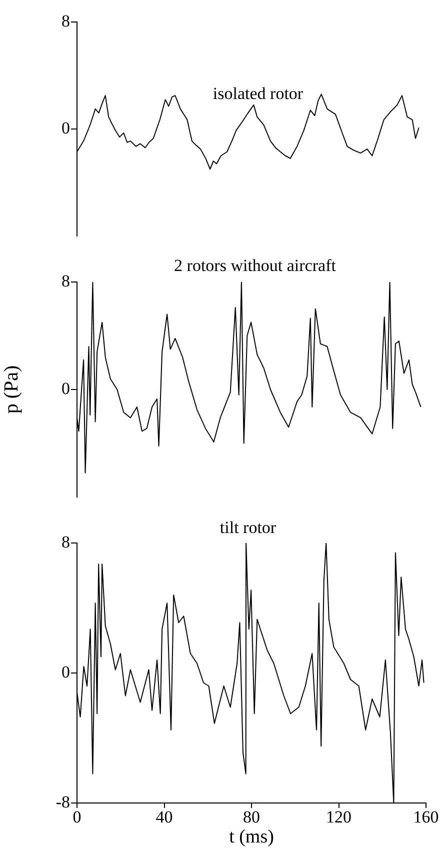 This screenshot has height=849, width=442. I want to click on y-tick-label: -8, so click(63, 802).